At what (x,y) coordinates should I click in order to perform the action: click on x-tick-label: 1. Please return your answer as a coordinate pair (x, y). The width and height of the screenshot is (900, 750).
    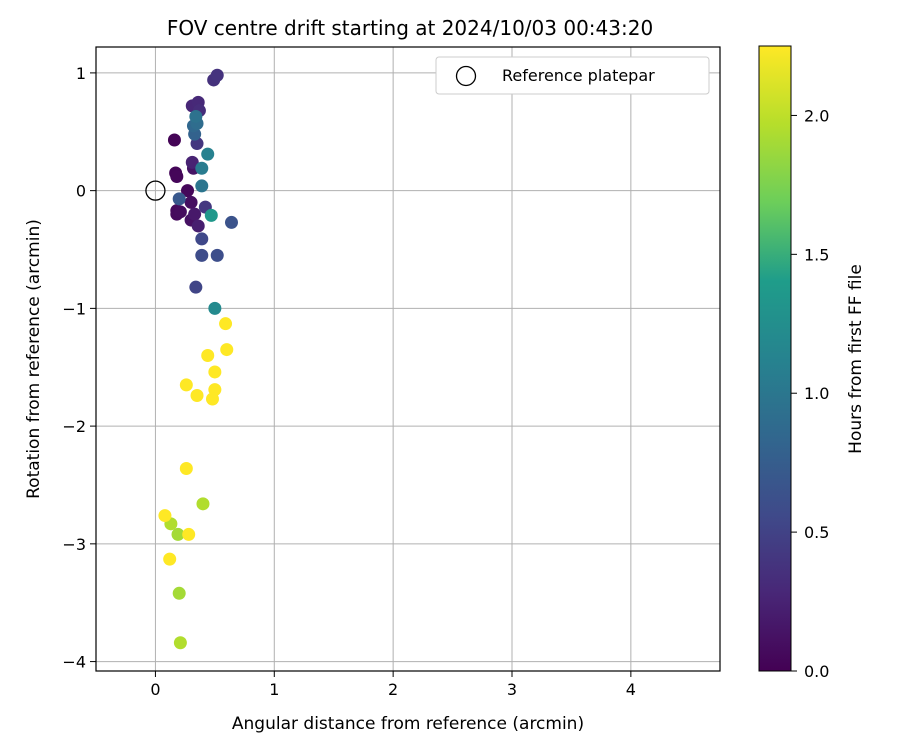
    Looking at the image, I should click on (274, 689).